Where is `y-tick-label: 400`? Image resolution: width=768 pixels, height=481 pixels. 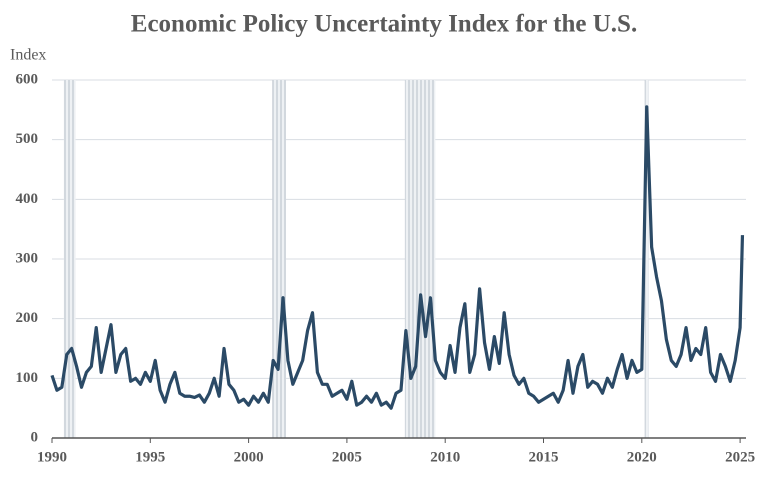
y-tick-label: 400 is located at coordinates (27, 199).